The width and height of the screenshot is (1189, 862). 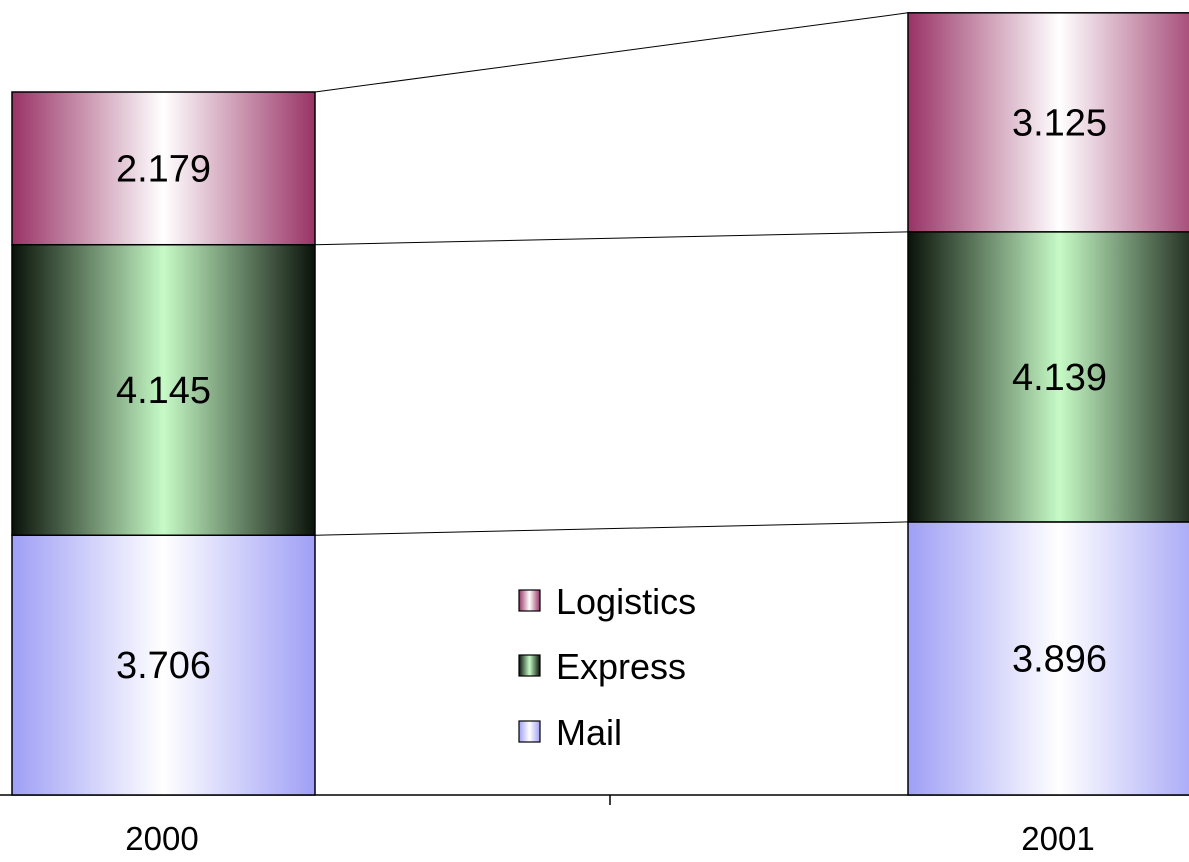 What do you see at coordinates (163, 391) in the screenshot?
I see `data-label-express-2000: 4.145` at bounding box center [163, 391].